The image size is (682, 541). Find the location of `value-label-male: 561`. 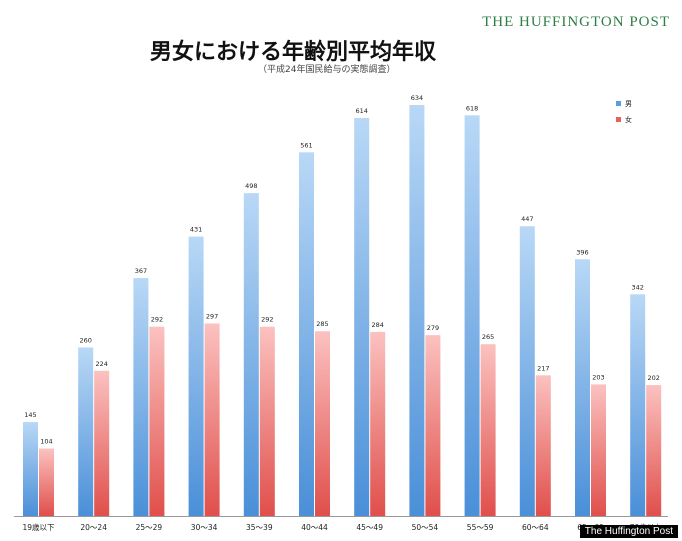

value-label-male: 561 is located at coordinates (306, 145).